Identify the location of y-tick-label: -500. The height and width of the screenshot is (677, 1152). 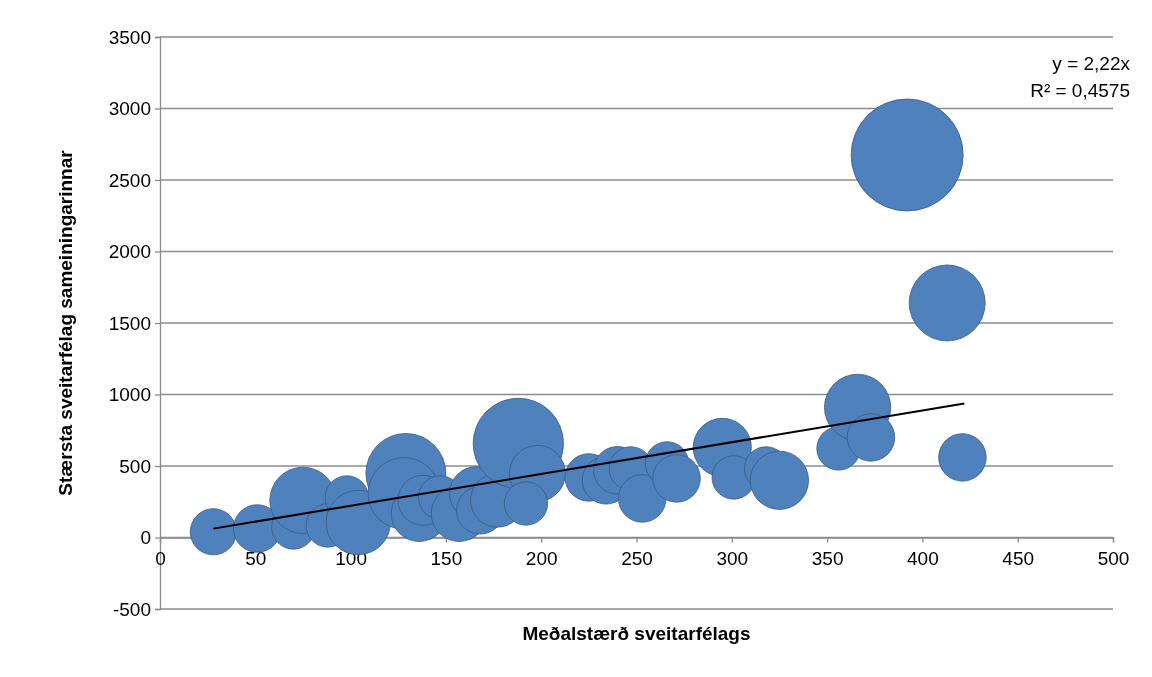
(131, 609).